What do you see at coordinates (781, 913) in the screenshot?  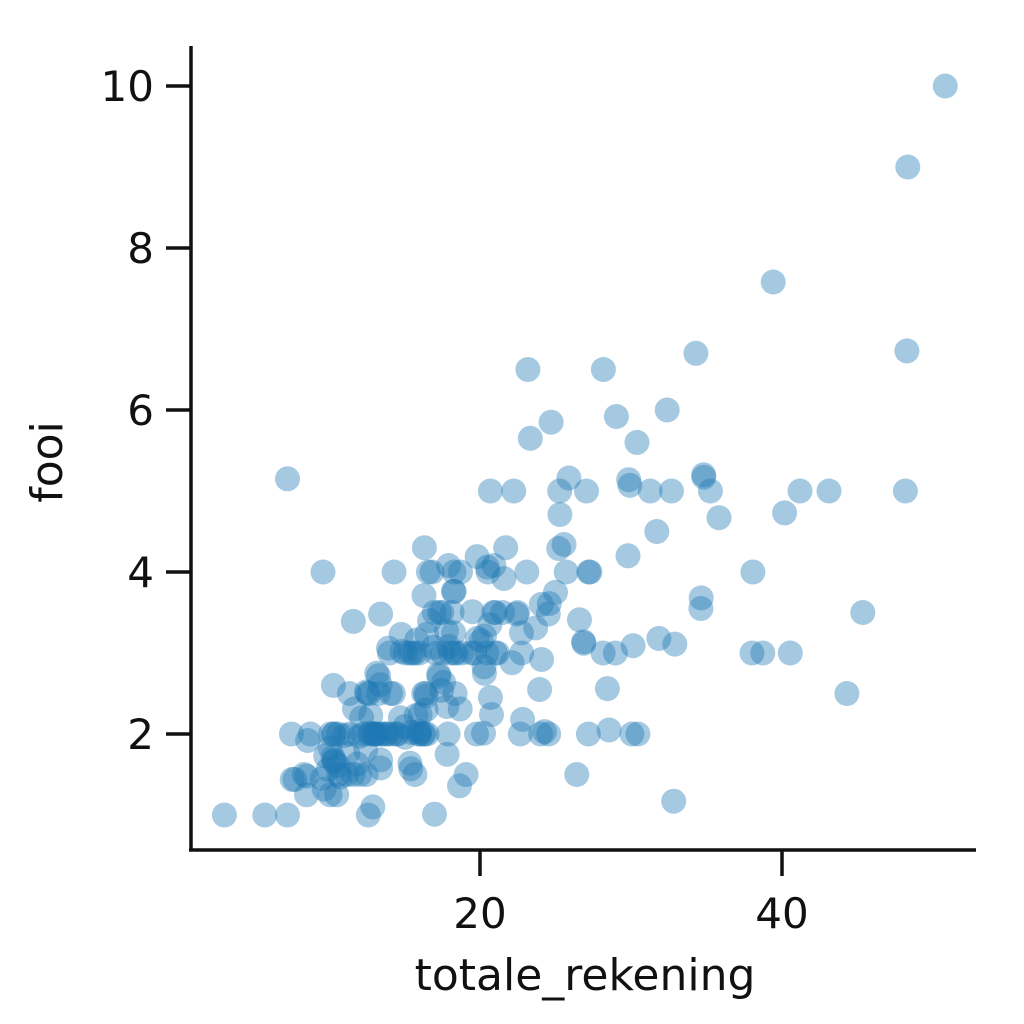 I see `x-tick-label: 40` at bounding box center [781, 913].